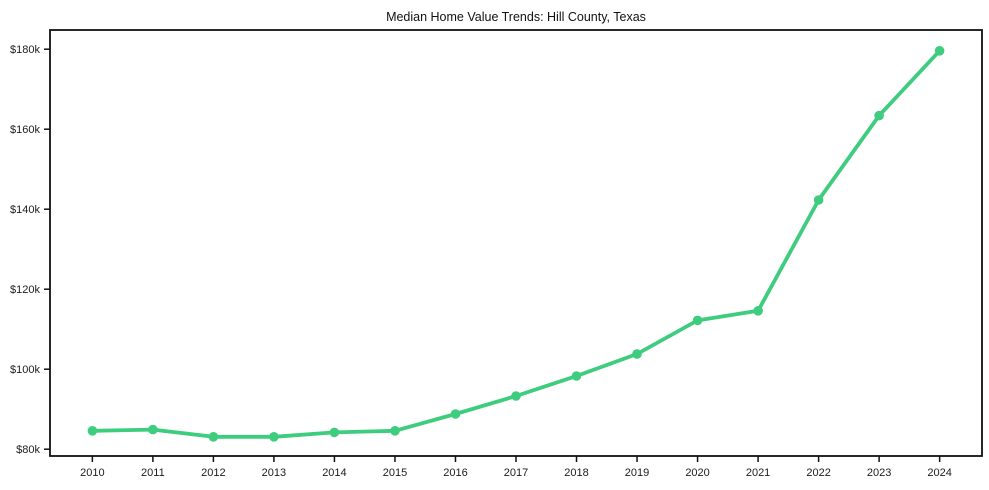 The width and height of the screenshot is (989, 490). Describe the element at coordinates (455, 473) in the screenshot. I see `x-tick-label: 2016` at that location.